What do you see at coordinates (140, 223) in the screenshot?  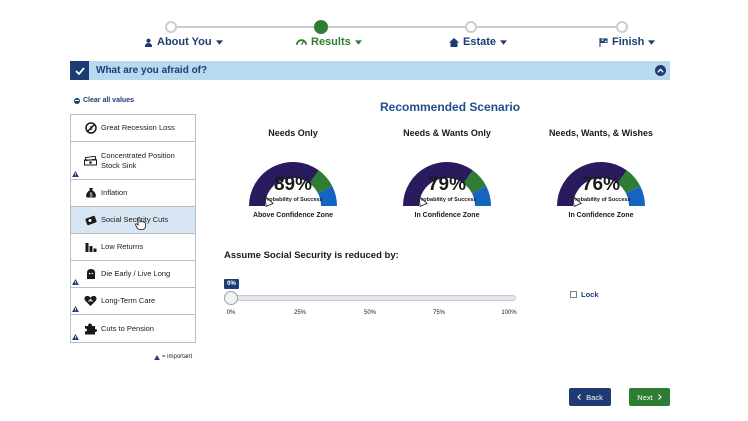 I see `hand-cursor-icon` at bounding box center [140, 223].